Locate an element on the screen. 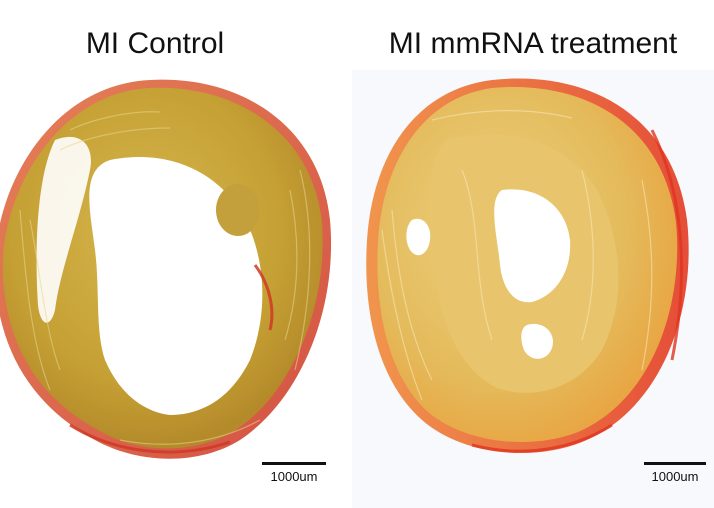 The height and width of the screenshot is (508, 714). panel-title-mi-control: MI Control is located at coordinates (155, 43).